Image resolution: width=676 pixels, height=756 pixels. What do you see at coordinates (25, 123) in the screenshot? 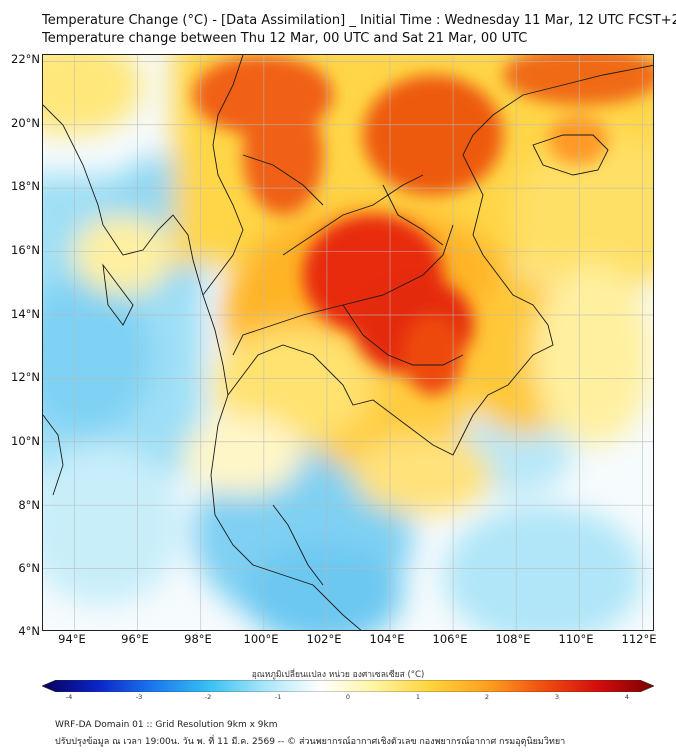
I see `lat-label-20n: 20°N` at bounding box center [25, 123].